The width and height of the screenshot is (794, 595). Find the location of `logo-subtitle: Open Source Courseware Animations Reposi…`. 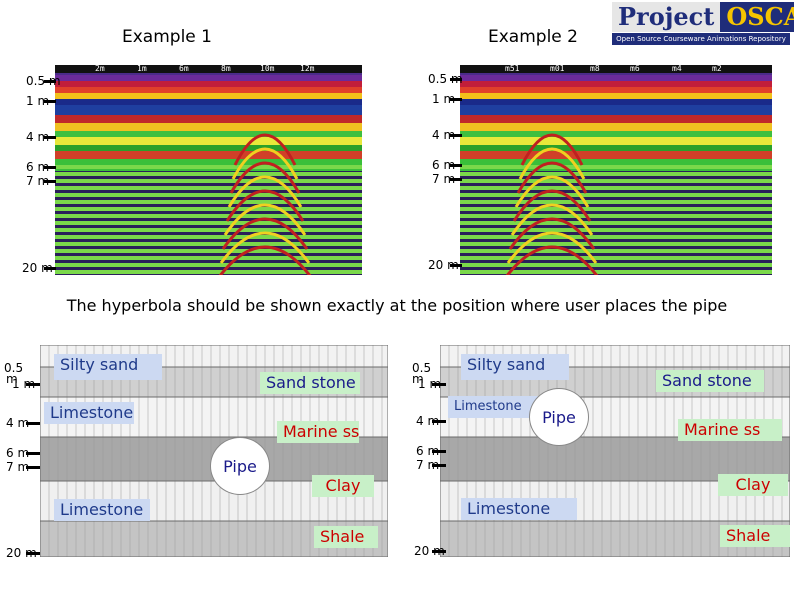

logo-subtitle: Open Source Courseware Animations Reposi… is located at coordinates (701, 39).